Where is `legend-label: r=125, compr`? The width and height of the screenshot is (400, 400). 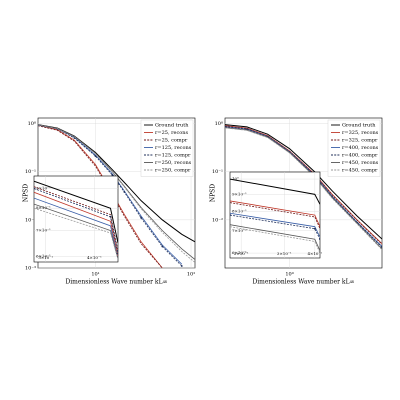 legend-label: r=125, compr is located at coordinates (173, 156).